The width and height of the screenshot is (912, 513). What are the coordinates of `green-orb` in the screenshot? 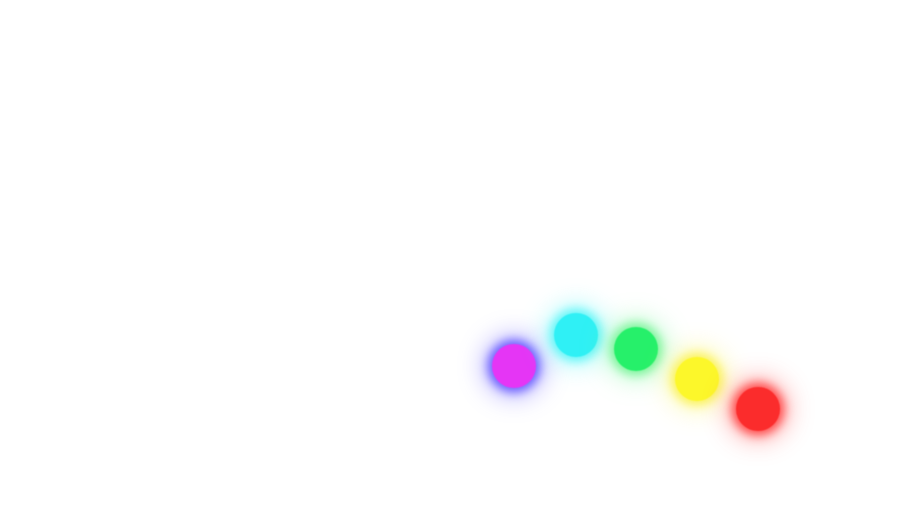 It's located at (636, 349).